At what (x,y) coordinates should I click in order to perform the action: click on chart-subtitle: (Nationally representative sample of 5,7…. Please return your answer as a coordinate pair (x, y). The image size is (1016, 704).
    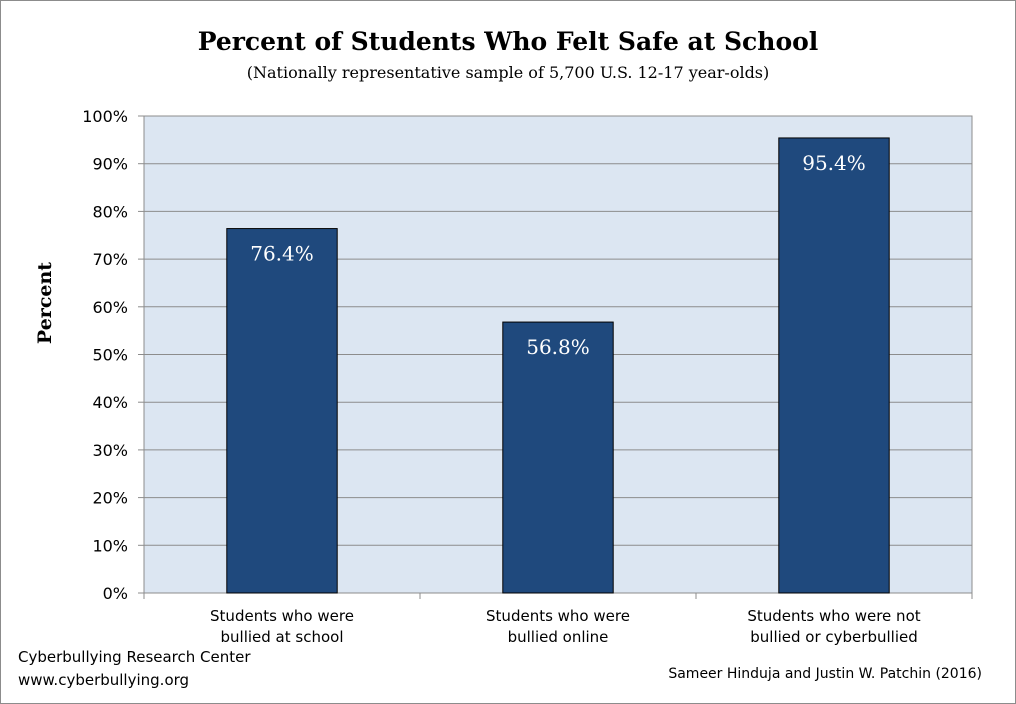
    Looking at the image, I should click on (508, 72).